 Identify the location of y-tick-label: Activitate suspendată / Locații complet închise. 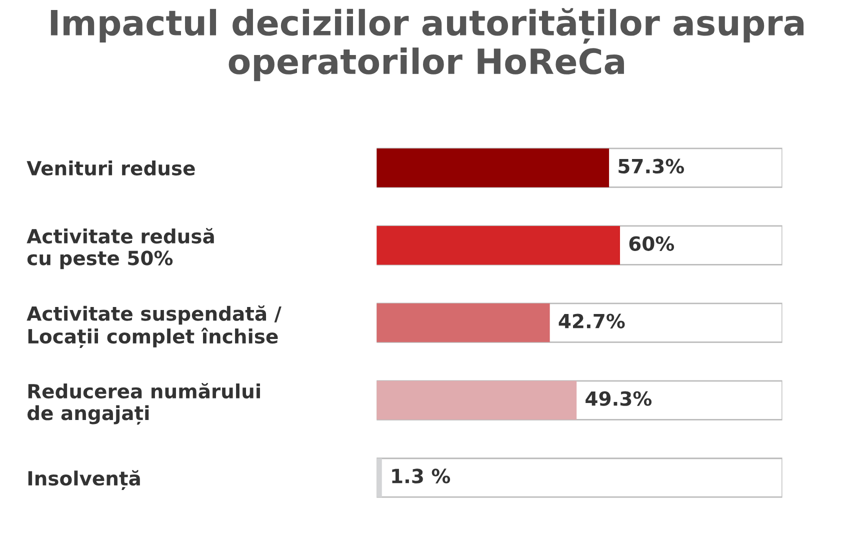
(154, 326).